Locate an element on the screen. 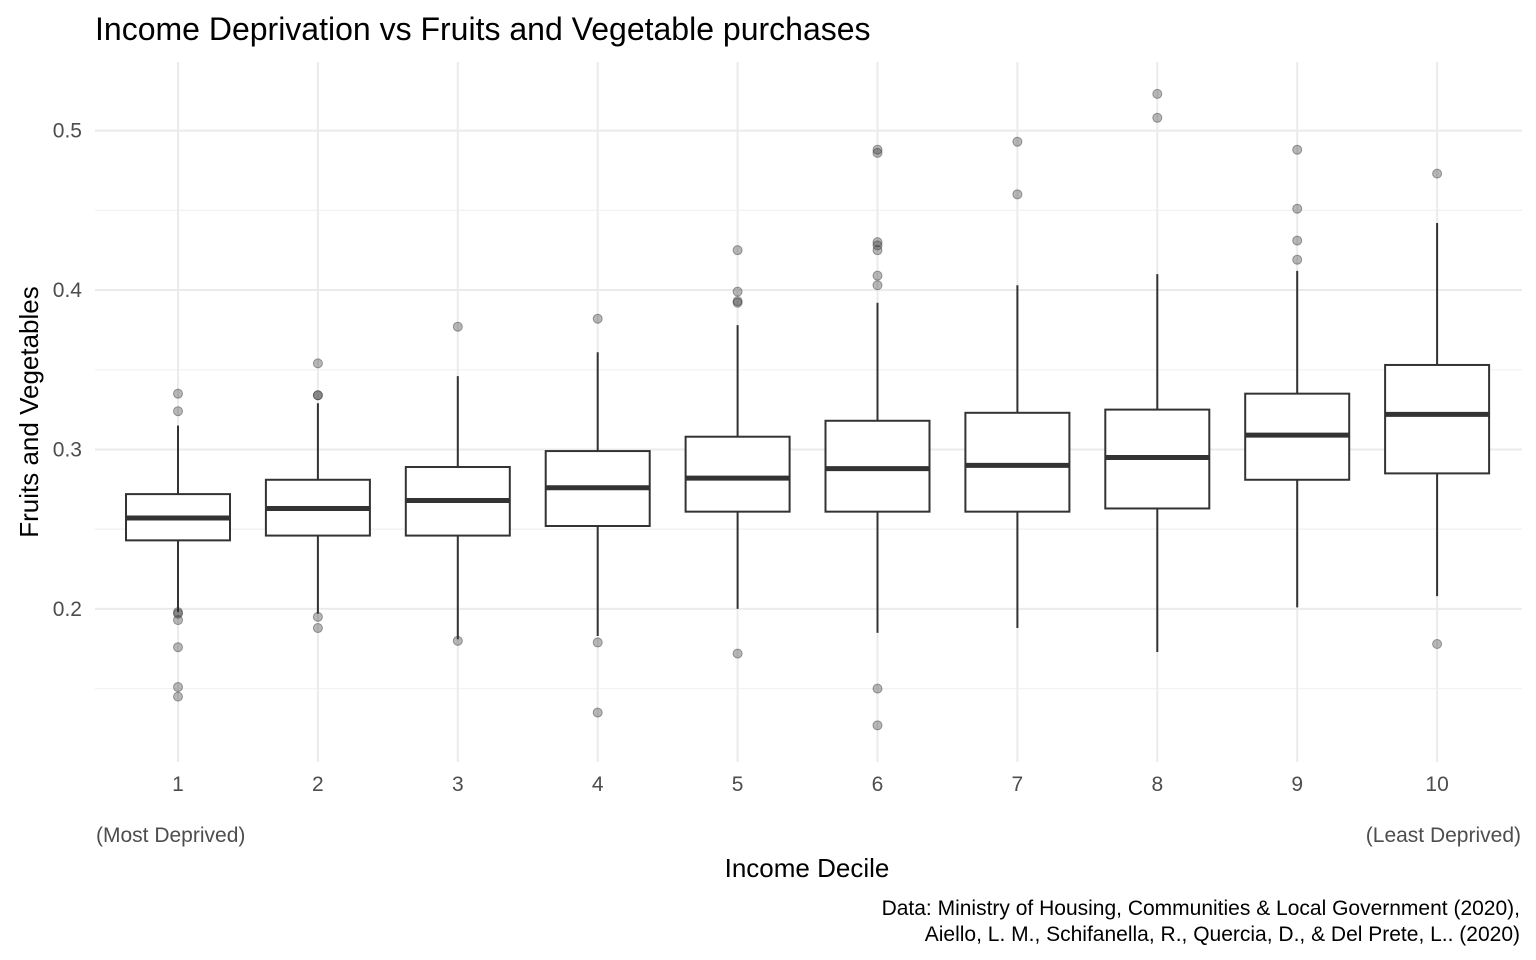 The height and width of the screenshot is (960, 1536). x-note-least-deprived: (Least Deprived) is located at coordinates (1443, 835).